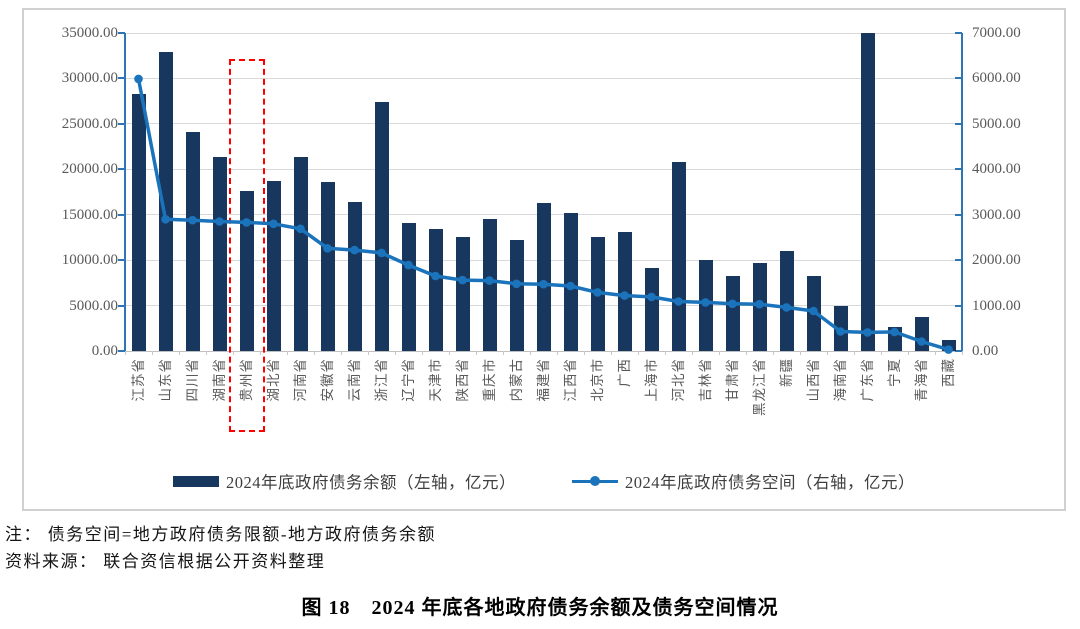 This screenshot has height=629, width=1080. I want to click on x-tick-label-贵州省: 贵州省, so click(246, 380).